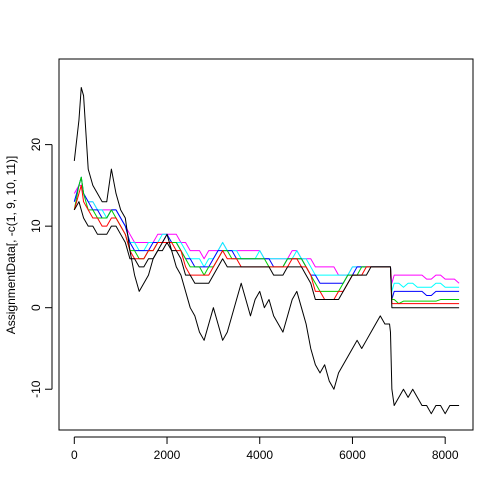 The image size is (504, 504). Describe the element at coordinates (259, 455) in the screenshot. I see `x-tick-label: 4000` at that location.